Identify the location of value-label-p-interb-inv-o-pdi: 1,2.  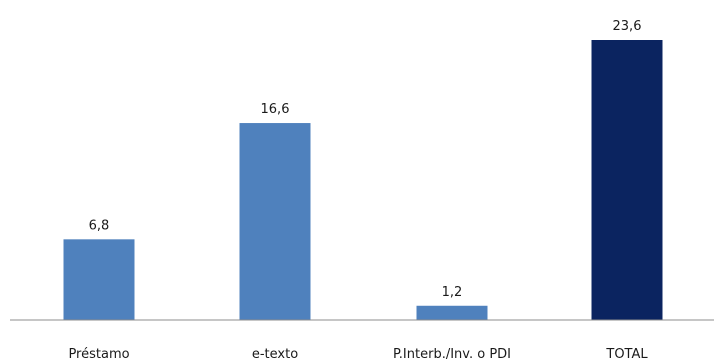
(452, 292).